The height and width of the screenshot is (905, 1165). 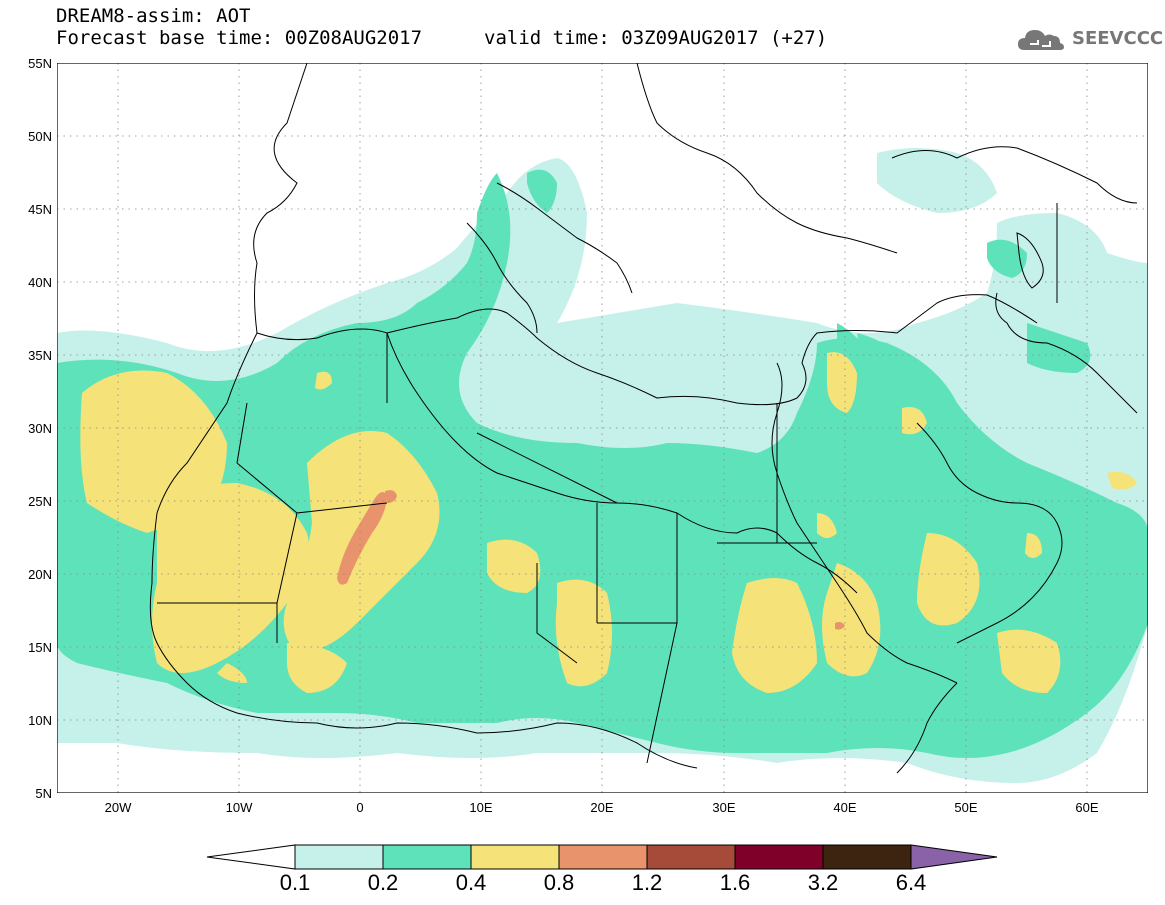 I want to click on lon-label-20e: 20E, so click(x=602, y=807).